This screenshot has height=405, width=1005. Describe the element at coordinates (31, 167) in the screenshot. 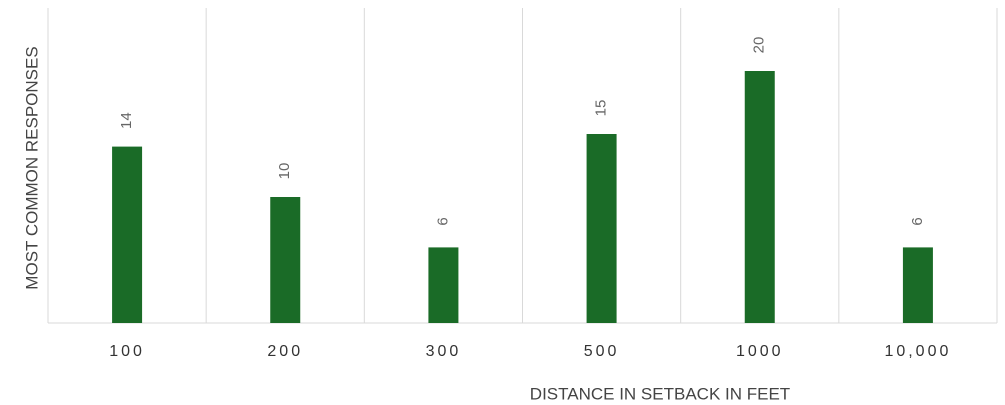

I see `y-axis-title: MOST COMMON RESPONSES` at that location.